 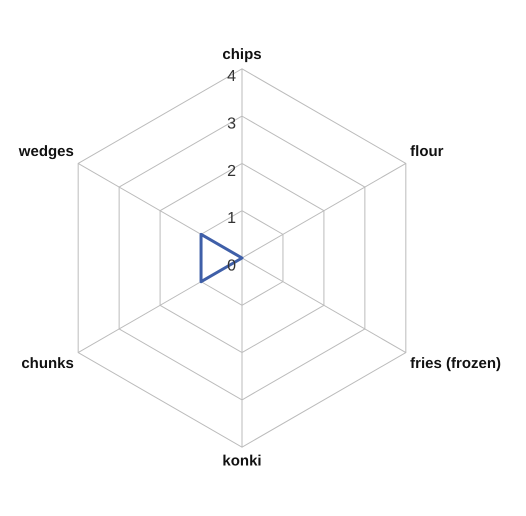 I want to click on y-tick-label: 1, so click(x=231, y=219).